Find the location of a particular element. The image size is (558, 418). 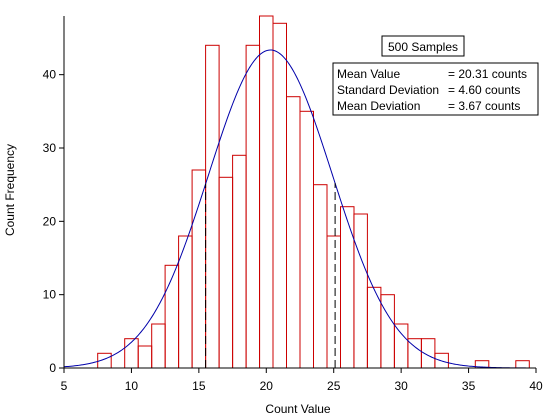

stat-meandev-label: Mean Deviation is located at coordinates (378, 106).